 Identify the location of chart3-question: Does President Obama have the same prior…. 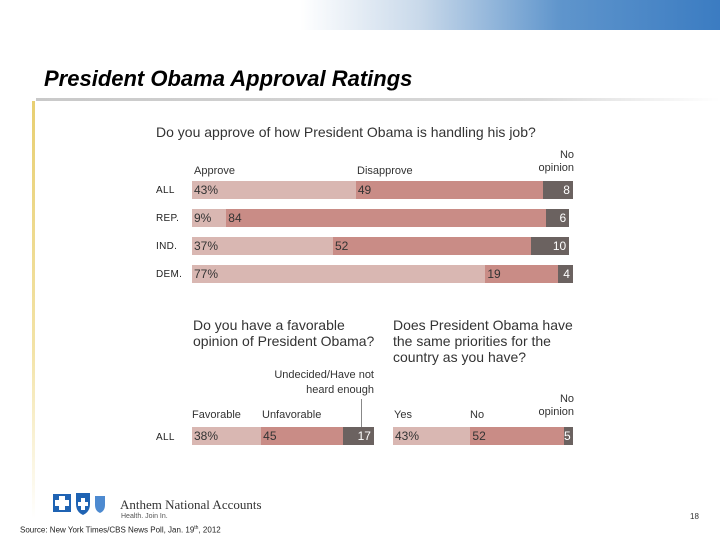
(483, 341).